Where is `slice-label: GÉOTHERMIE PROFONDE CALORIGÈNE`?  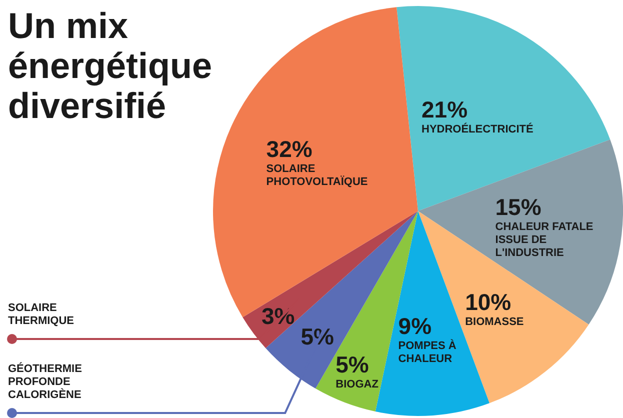 slice-label: GÉOTHERMIE PROFONDE CALORIGÈNE is located at coordinates (45, 381).